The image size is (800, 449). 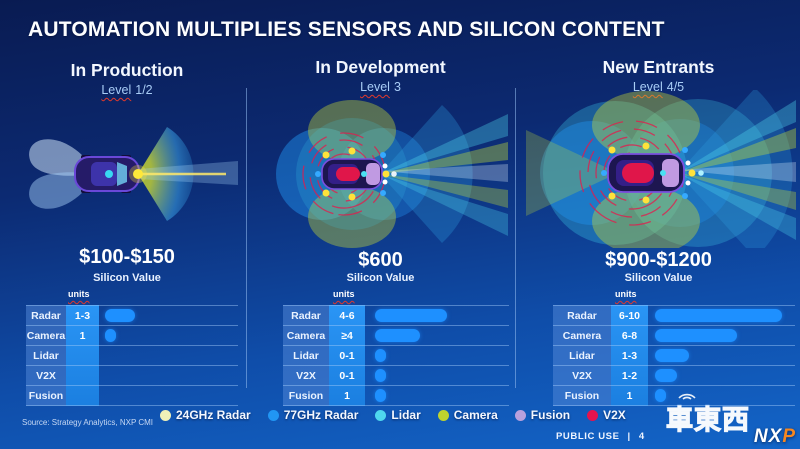 What do you see at coordinates (273, 415) in the screenshot?
I see `77ghz-radar-legend-dot` at bounding box center [273, 415].